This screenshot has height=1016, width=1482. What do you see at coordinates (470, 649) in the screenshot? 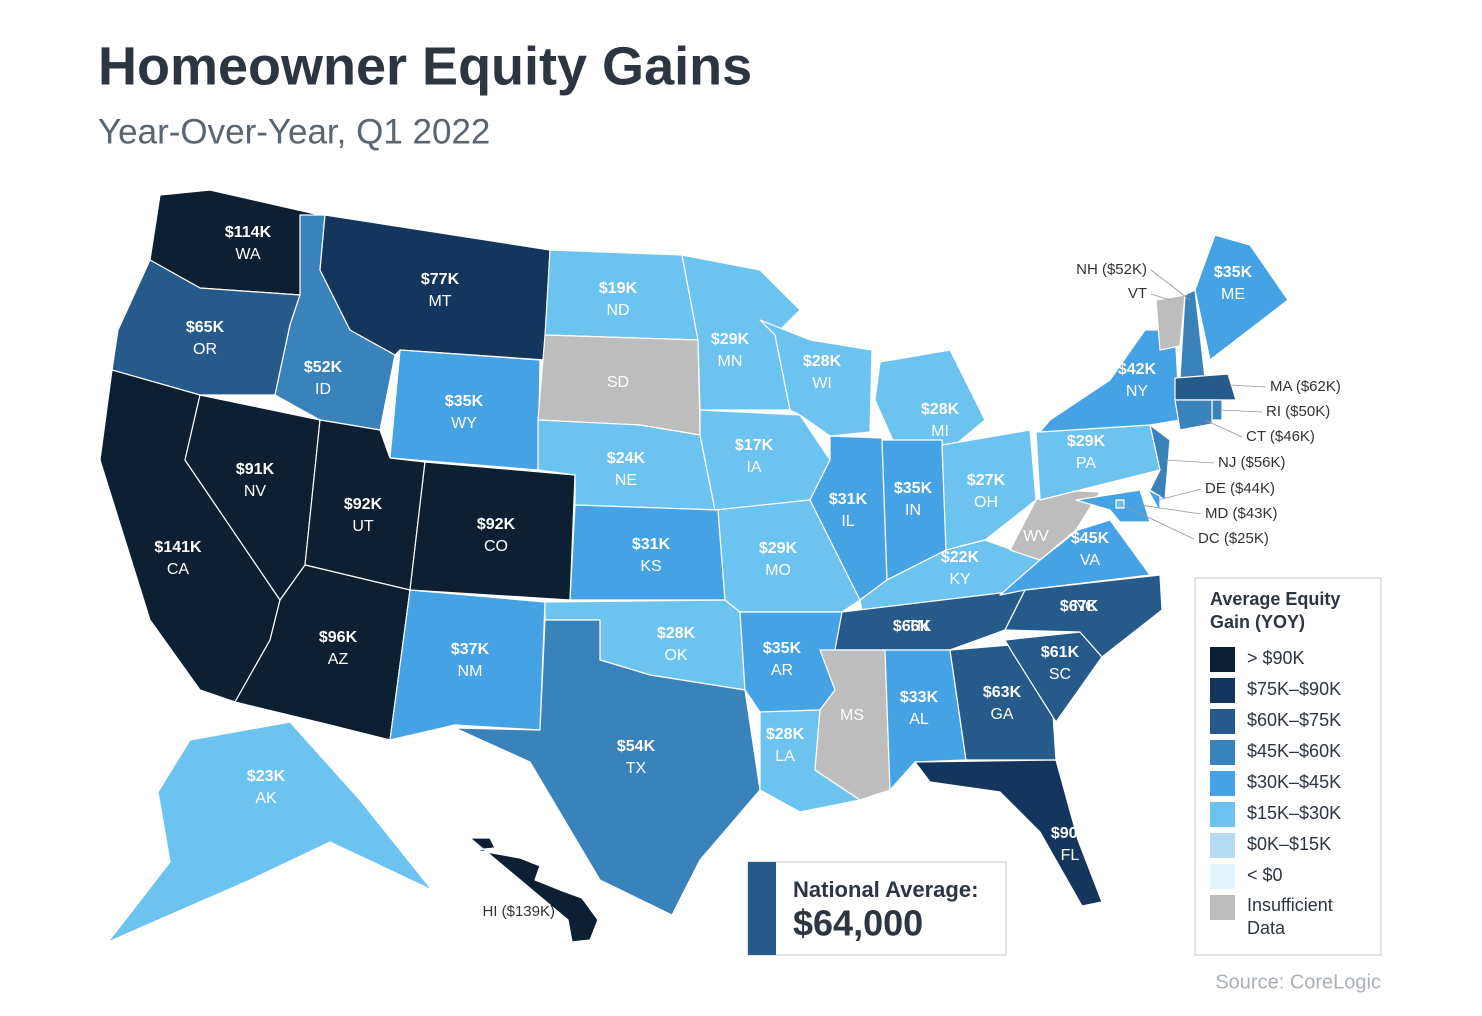
I see `state-value: $37K` at bounding box center [470, 649].